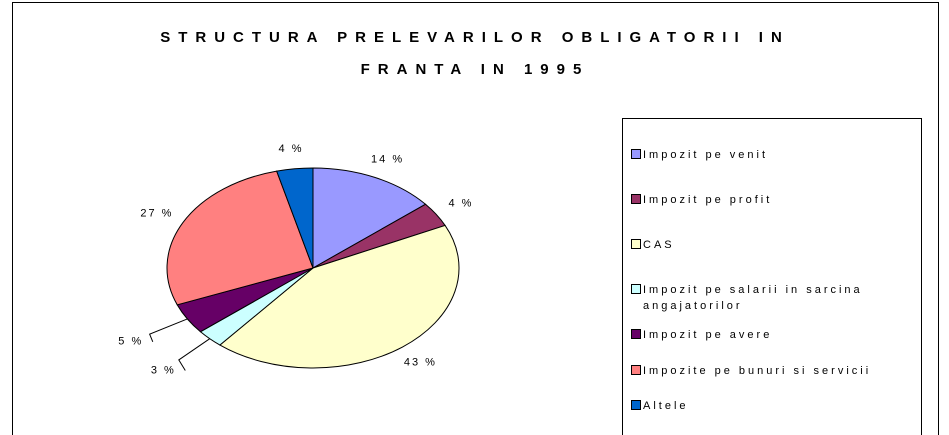 Image resolution: width=949 pixels, height=435 pixels. What do you see at coordinates (420, 363) in the screenshot?
I see `data-label: 43 %` at bounding box center [420, 363].